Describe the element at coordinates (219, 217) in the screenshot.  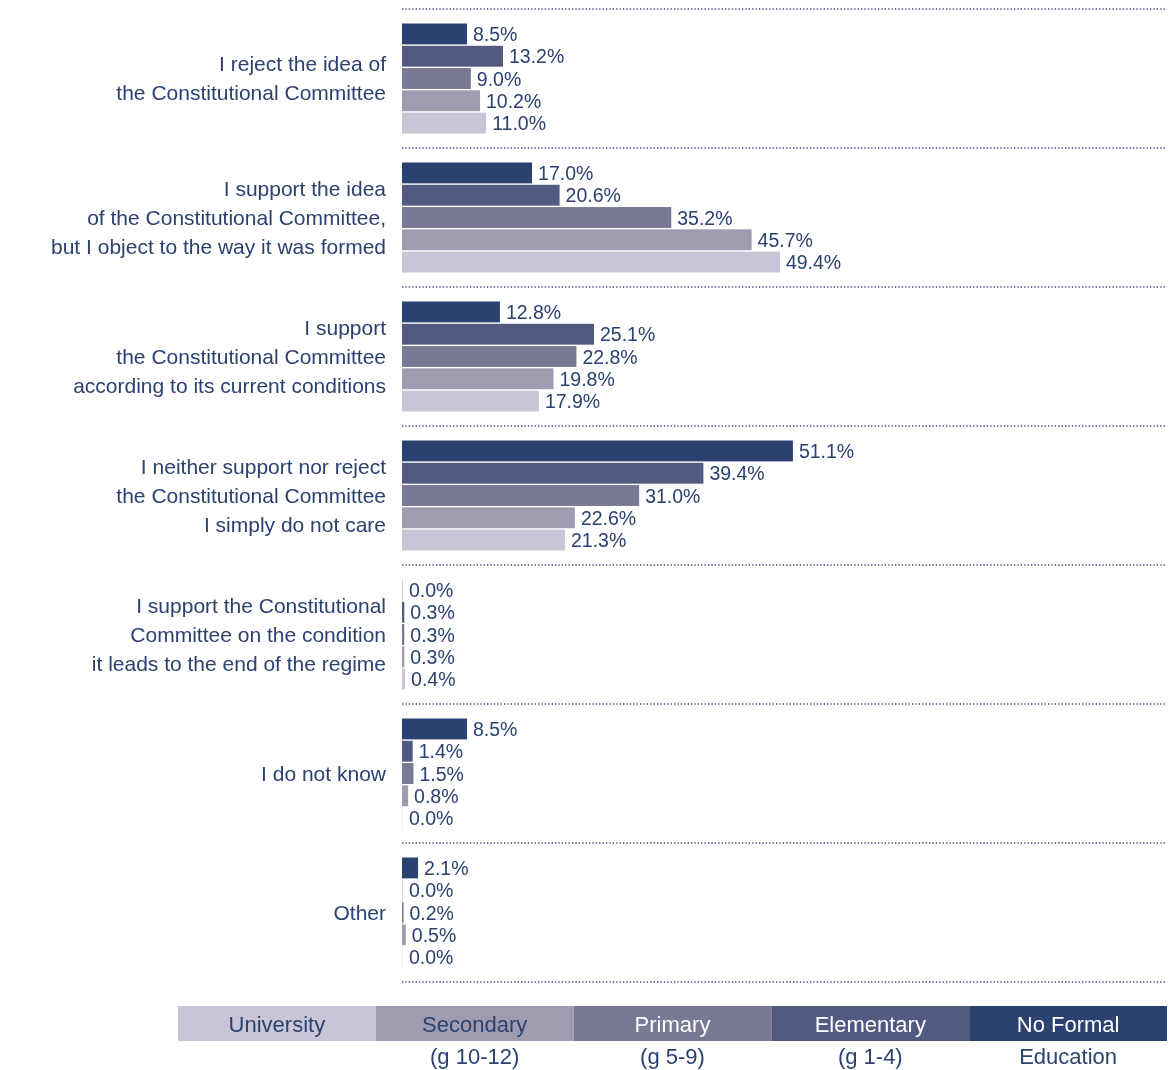
I see `y-tick-label: I support the idea of the Constitutional Committee, but I object to the way it was formed` at that location.